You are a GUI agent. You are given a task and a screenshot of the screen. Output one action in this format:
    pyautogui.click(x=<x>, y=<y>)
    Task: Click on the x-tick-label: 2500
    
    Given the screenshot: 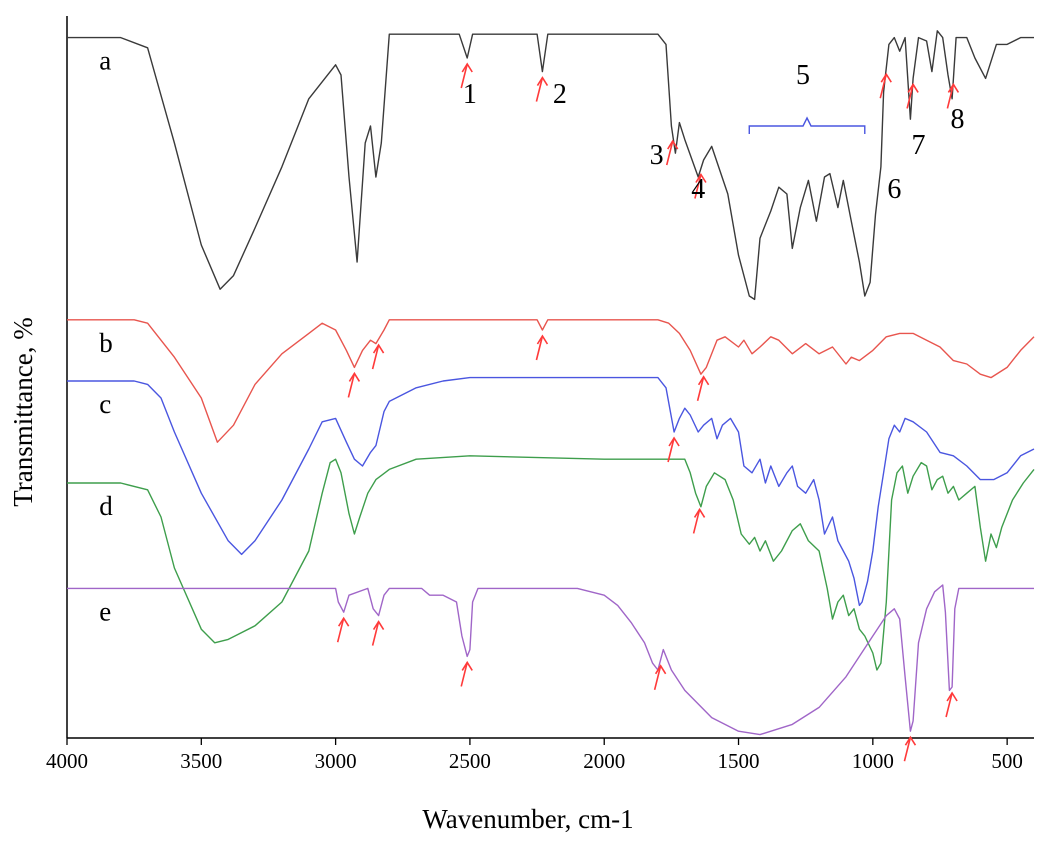 What is the action you would take?
    pyautogui.click(x=470, y=761)
    